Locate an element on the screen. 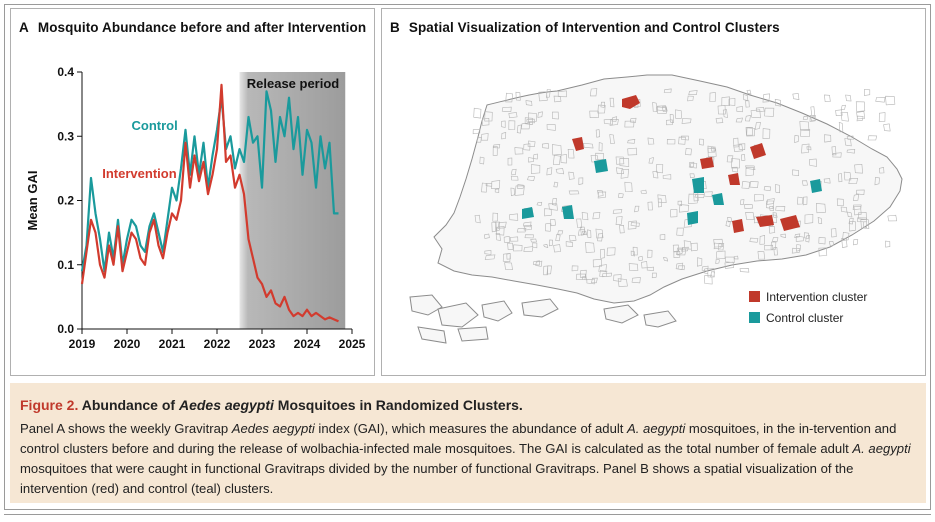 The image size is (935, 522). x-tick-label: 2023 is located at coordinates (262, 344).